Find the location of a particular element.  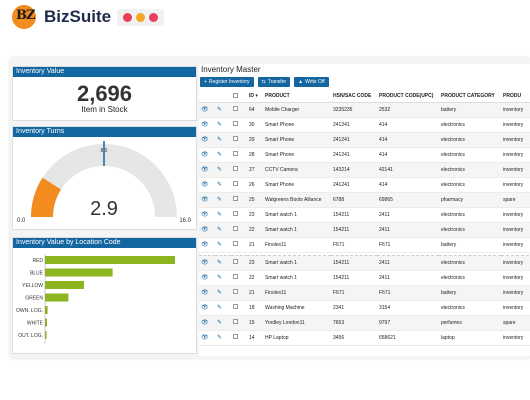

write-off-button: ▲ Write Off is located at coordinates (311, 82).